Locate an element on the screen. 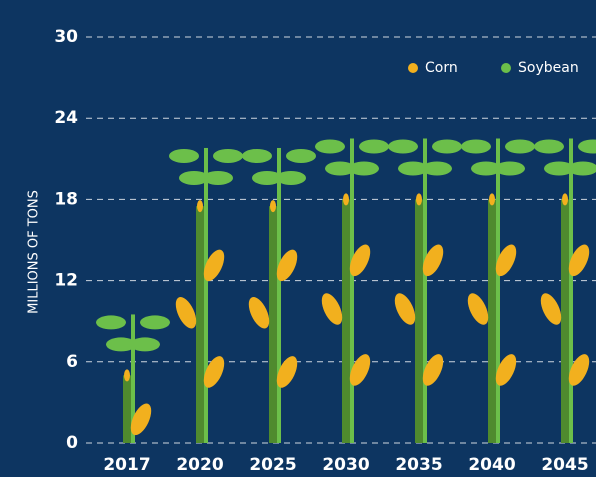 The width and height of the screenshot is (596, 477). y-axis-label: MILLIONS OF TONS is located at coordinates (34, 252).